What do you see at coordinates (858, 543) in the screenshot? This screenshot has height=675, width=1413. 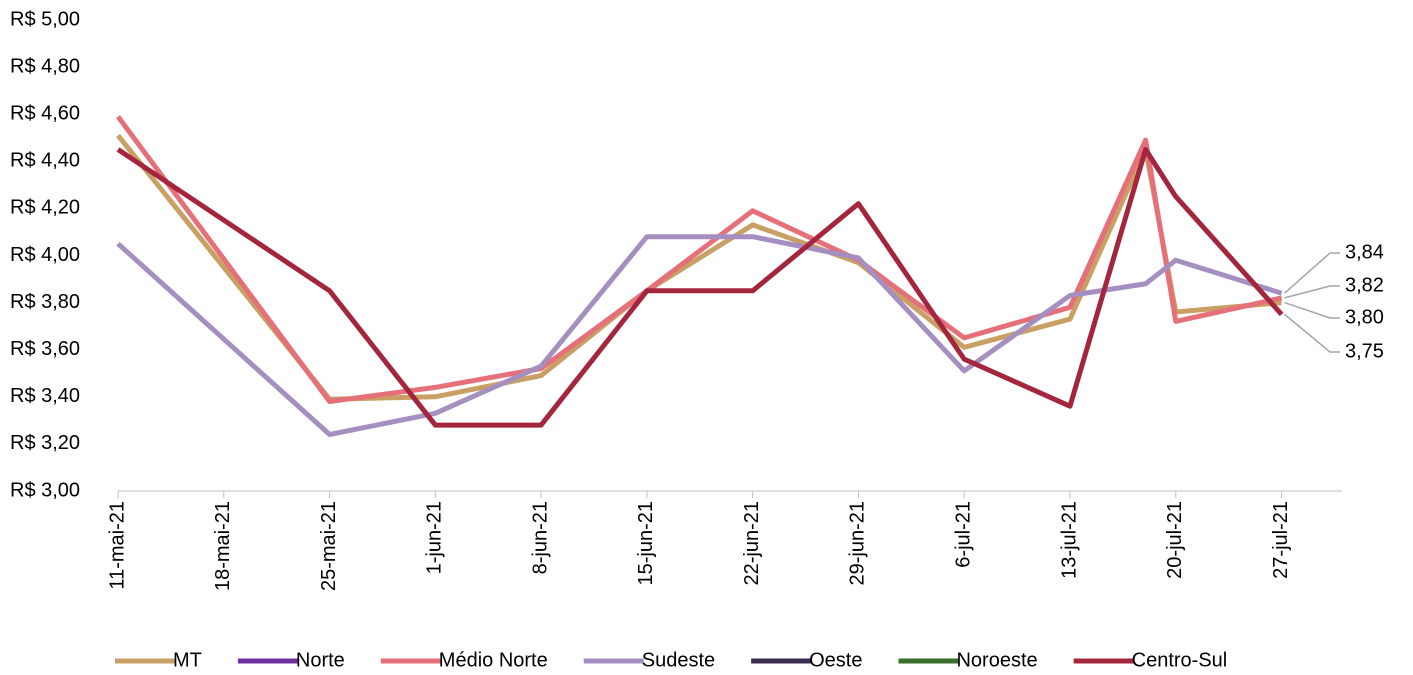 I see `x-tick-label: 29-jun-21` at bounding box center [858, 543].